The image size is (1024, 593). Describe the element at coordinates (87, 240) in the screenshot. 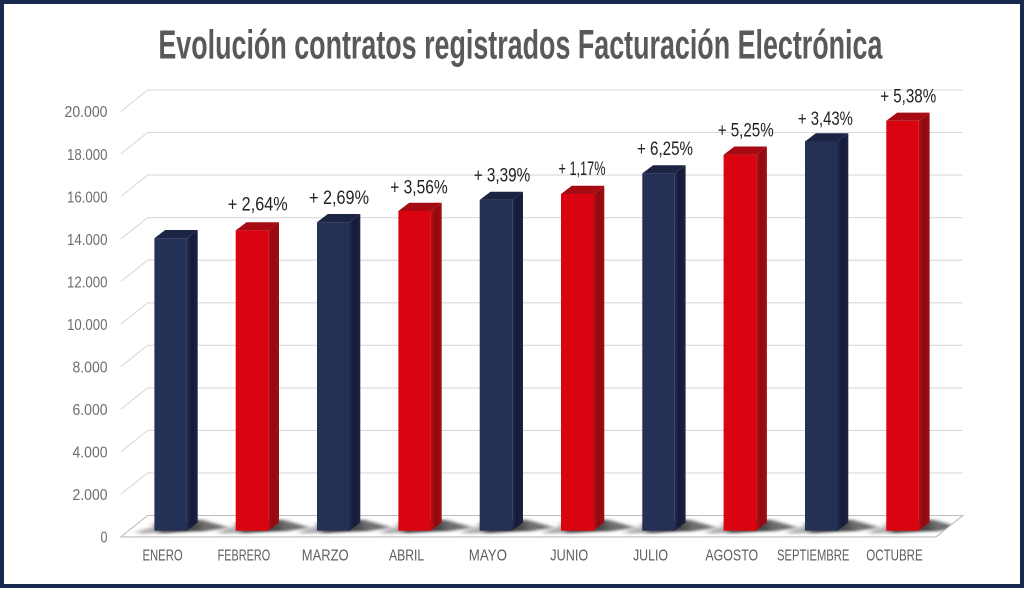

I see `svg-text: 14.000` at that location.